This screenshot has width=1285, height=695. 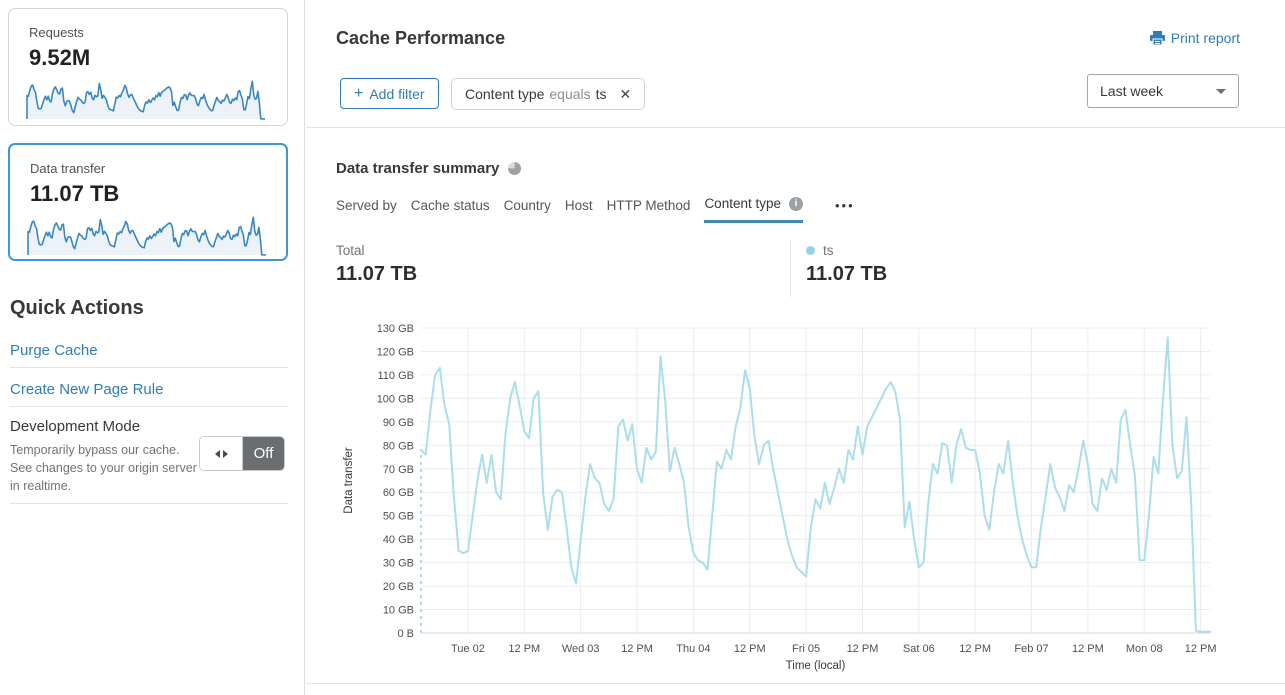 I want to click on series-legend-dot, so click(x=810, y=250).